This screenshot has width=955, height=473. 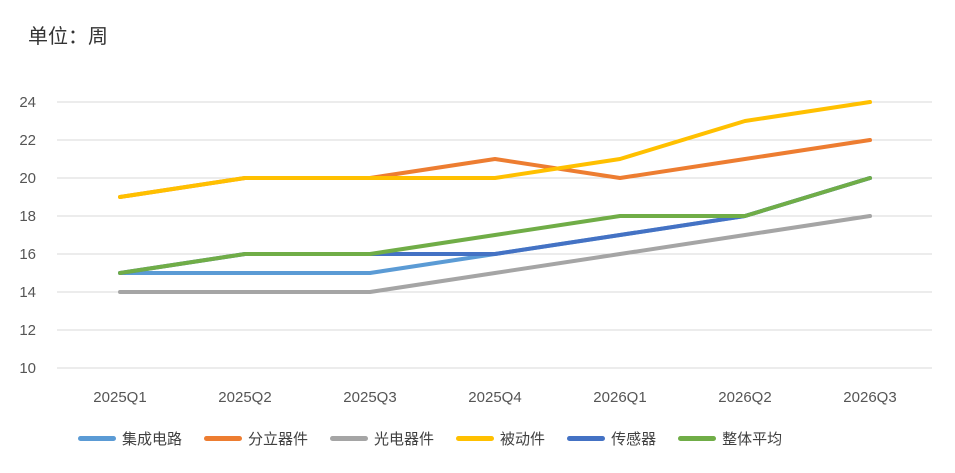 I want to click on y-axis-ticks: 10 12 14 16 18 20 22 24, so click(x=27, y=235).